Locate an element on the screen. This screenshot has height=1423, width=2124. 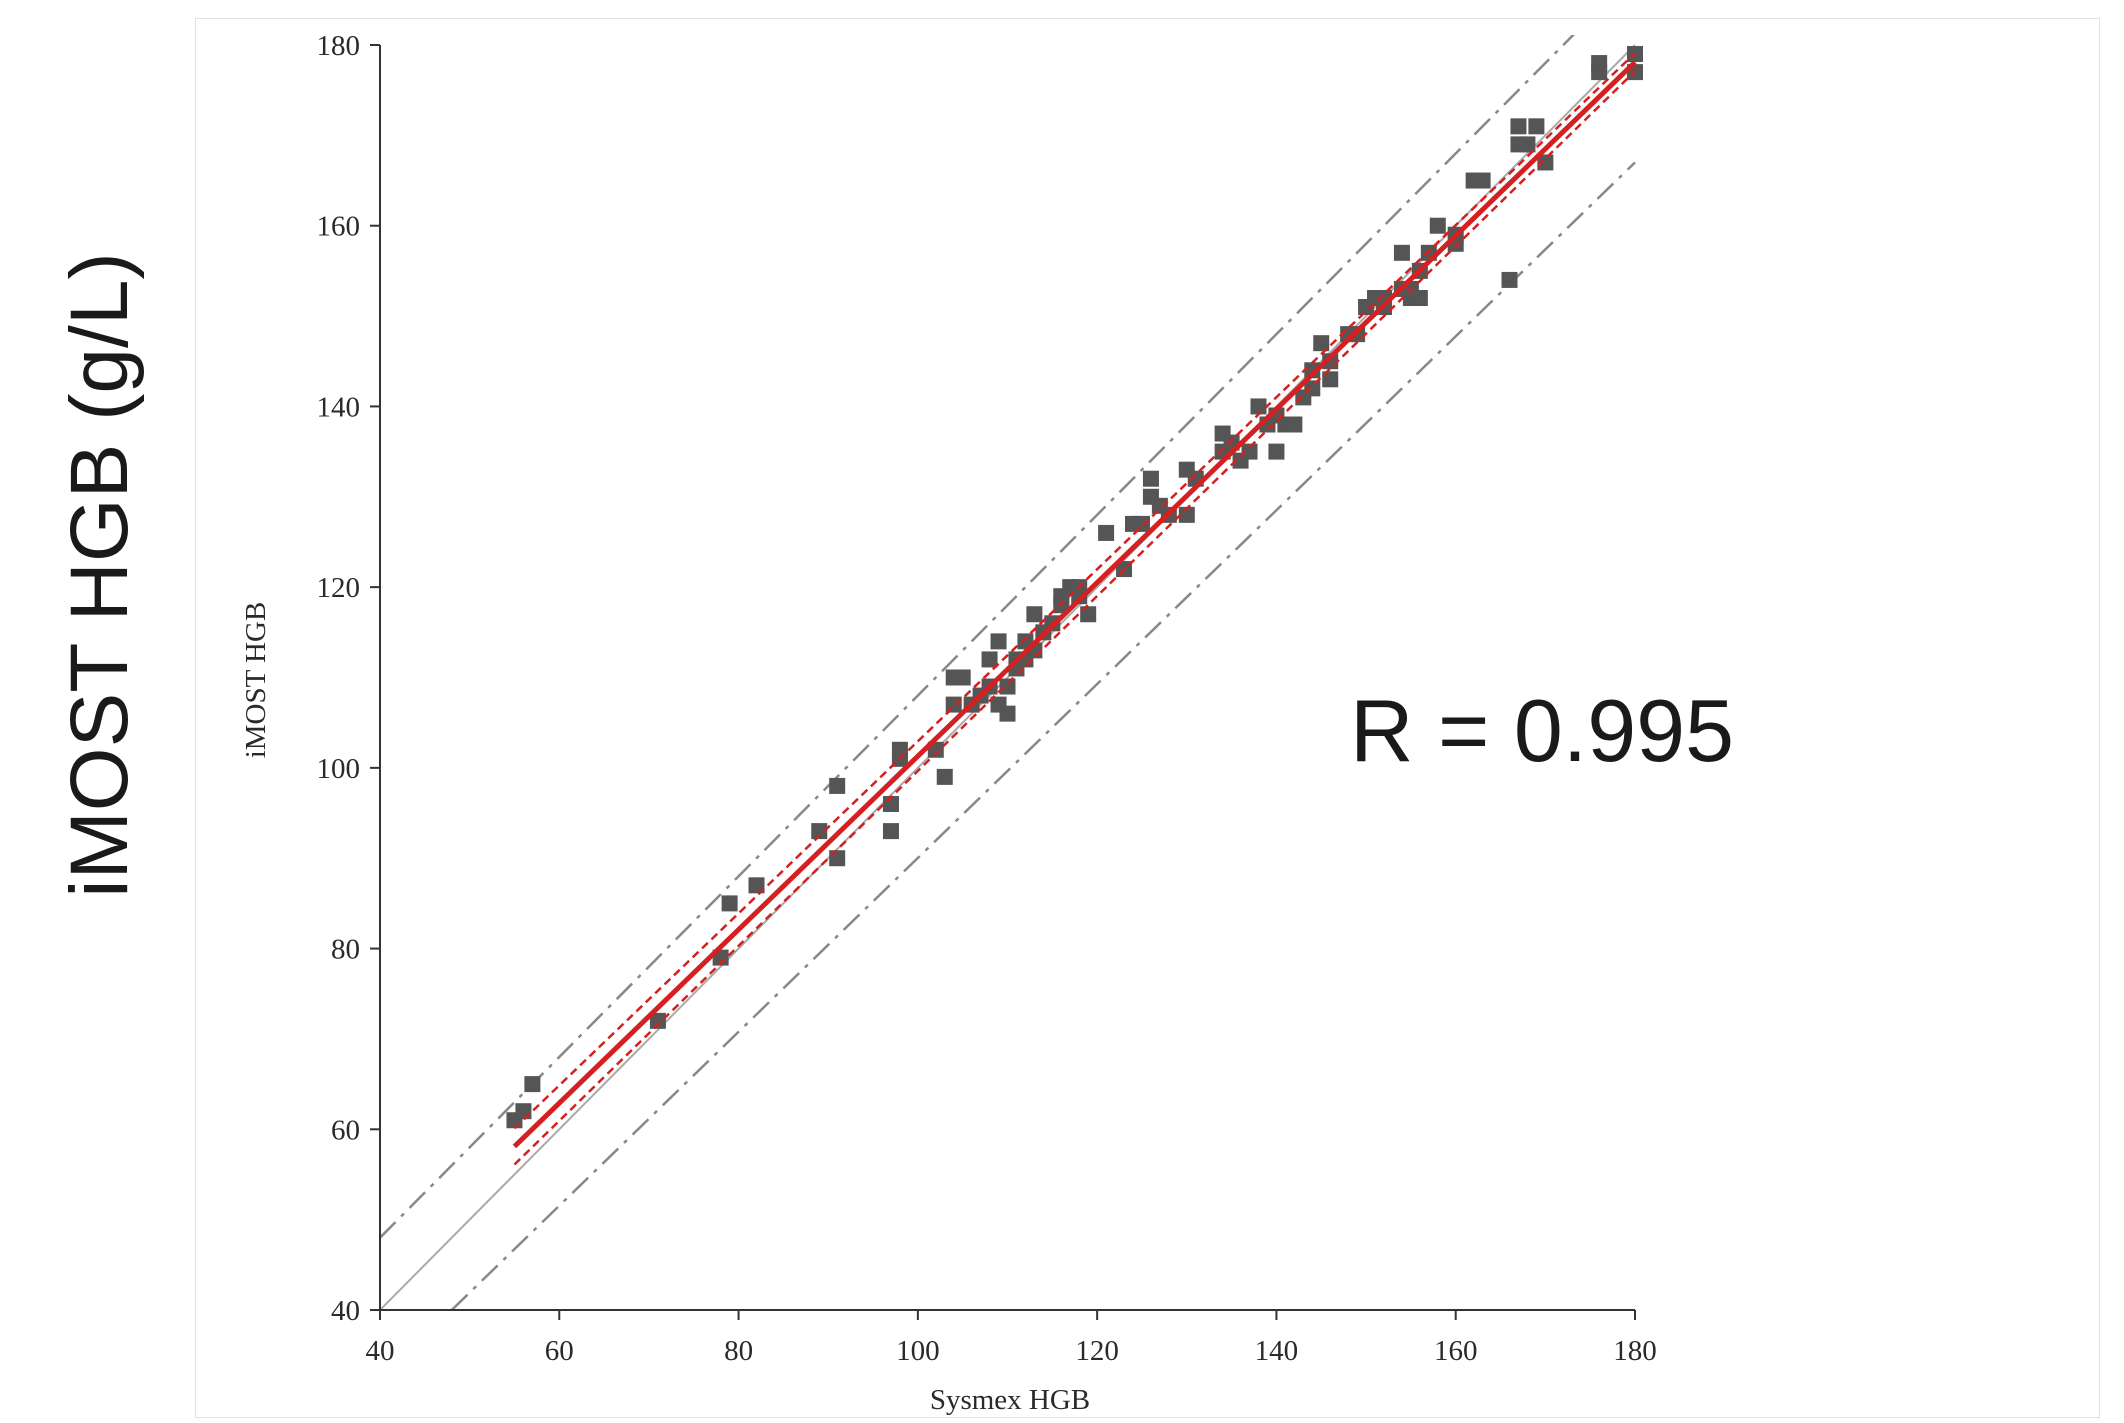
y-tick-label: 140 is located at coordinates (339, 407).